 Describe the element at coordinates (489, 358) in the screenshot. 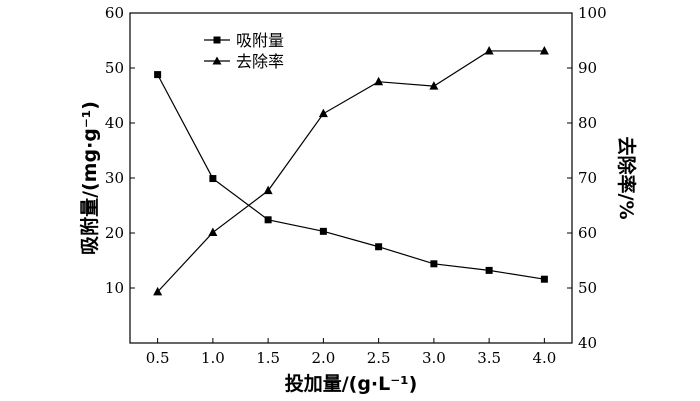

I see `x-tick-label: 3.5` at that location.